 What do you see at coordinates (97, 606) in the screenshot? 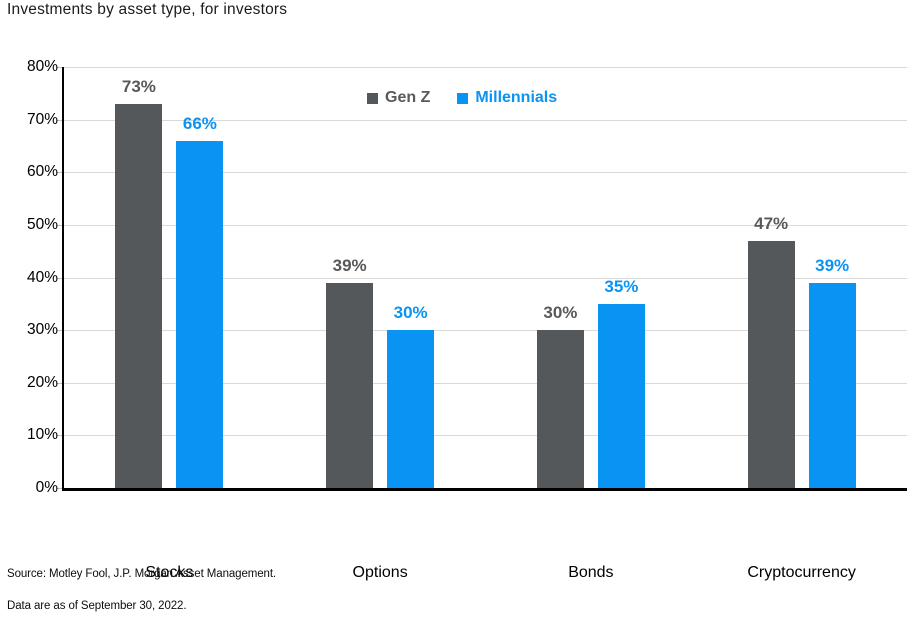
I see `asof-note: Data are as of September 30, 2022.` at bounding box center [97, 606].